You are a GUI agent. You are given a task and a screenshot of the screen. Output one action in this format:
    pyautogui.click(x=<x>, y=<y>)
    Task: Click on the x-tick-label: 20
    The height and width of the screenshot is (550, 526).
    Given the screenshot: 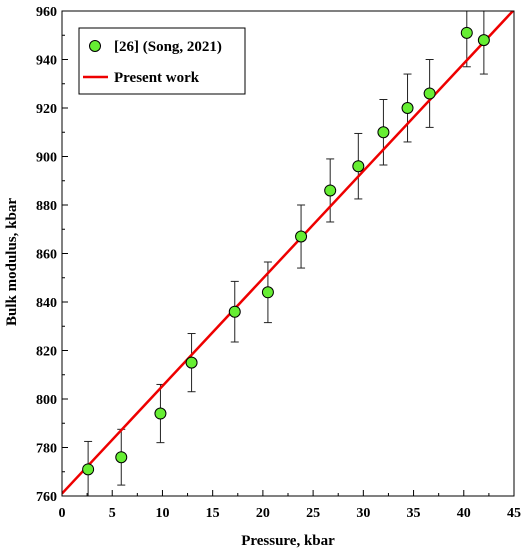 What is the action you would take?
    pyautogui.click(x=263, y=513)
    